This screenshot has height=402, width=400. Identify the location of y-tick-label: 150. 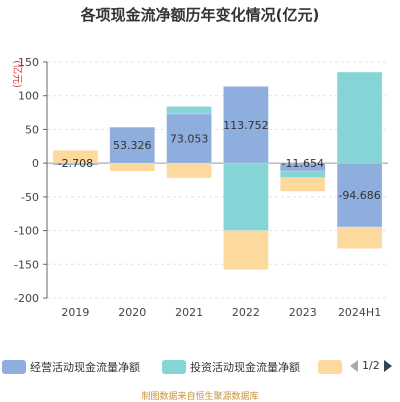
(28, 62).